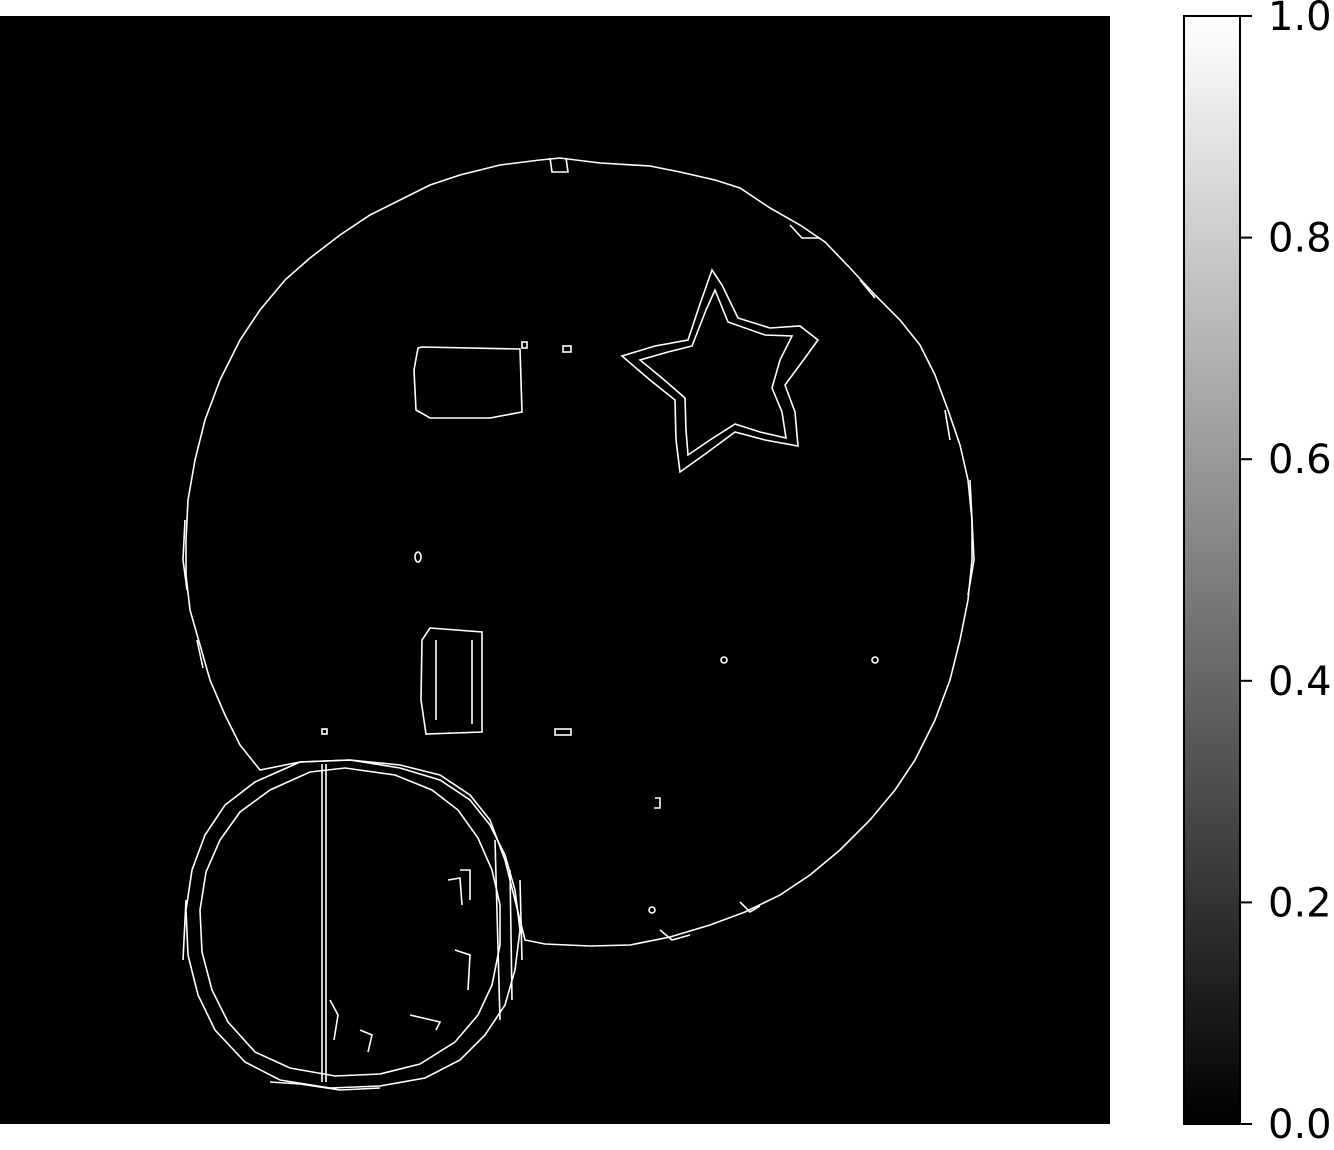 The height and width of the screenshot is (1150, 1334). I want to click on small-circle-vertical-line, so click(324, 923).